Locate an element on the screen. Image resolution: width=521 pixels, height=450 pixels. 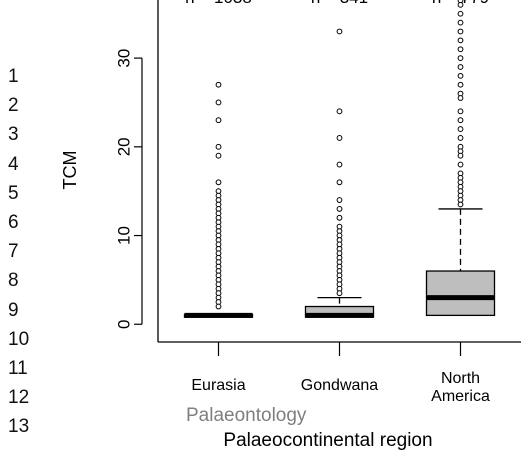
line-number: 7 is located at coordinates (13, 252).